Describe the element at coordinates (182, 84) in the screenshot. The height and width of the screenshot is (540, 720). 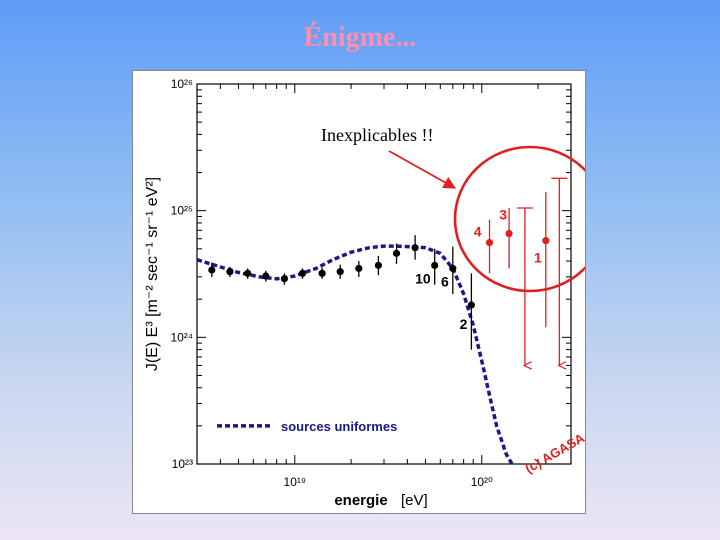
I see `y-tick-label: 10²⁶` at that location.